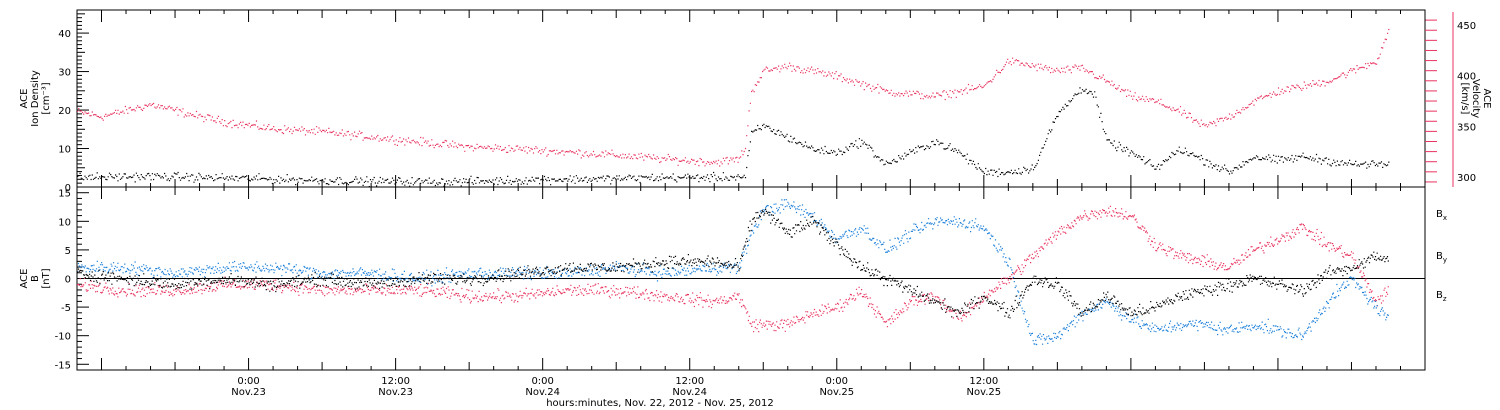 Image resolution: width=1500 pixels, height=410 pixels. Describe the element at coordinates (1445, 260) in the screenshot. I see `legend-sub: y` at that location.